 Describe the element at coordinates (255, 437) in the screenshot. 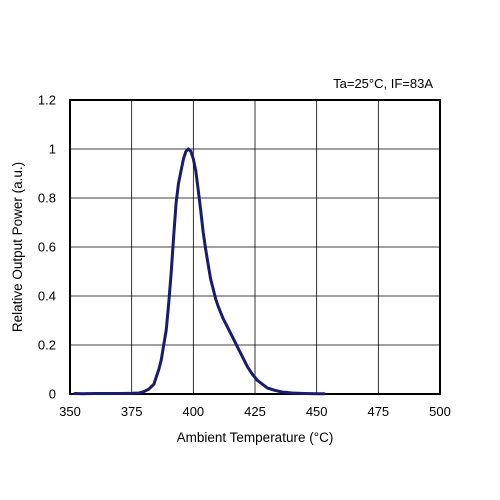

I see `x-axis-title: Ambient Temperature (°C)` at that location.